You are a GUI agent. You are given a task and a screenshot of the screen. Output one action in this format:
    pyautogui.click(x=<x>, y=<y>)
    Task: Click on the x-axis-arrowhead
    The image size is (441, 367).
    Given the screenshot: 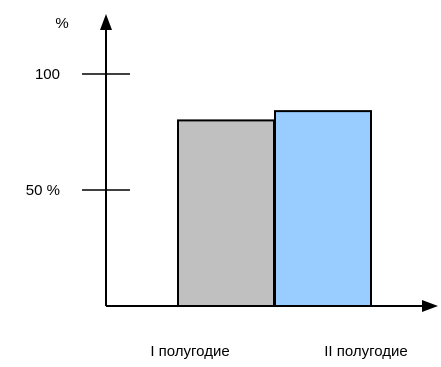 What is the action you would take?
    pyautogui.click(x=430, y=306)
    